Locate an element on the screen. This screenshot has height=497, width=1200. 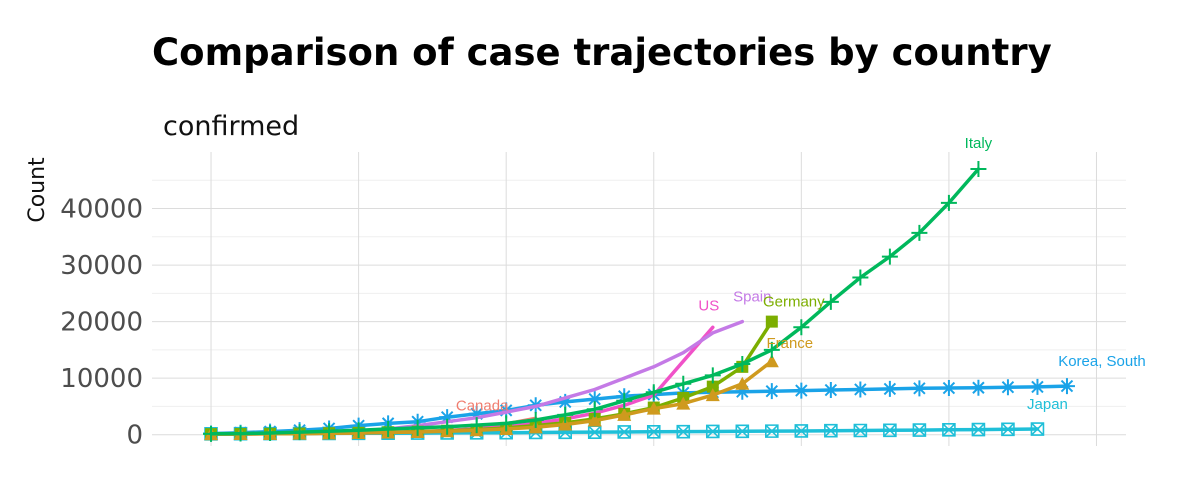
series-label: Italy is located at coordinates (979, 143).